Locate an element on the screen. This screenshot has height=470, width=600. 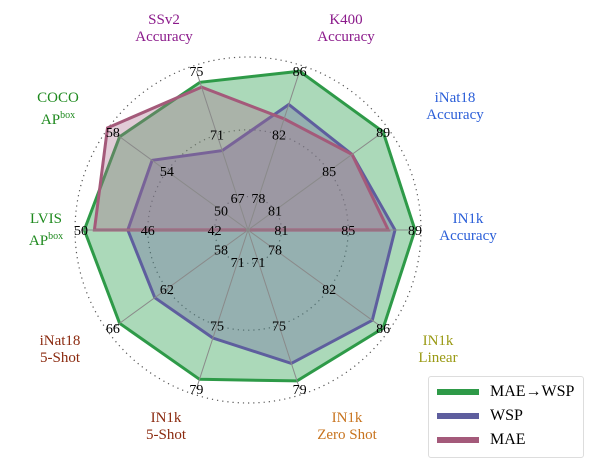
axis-label-ssv2: SSv2 Accuracy is located at coordinates (164, 29).